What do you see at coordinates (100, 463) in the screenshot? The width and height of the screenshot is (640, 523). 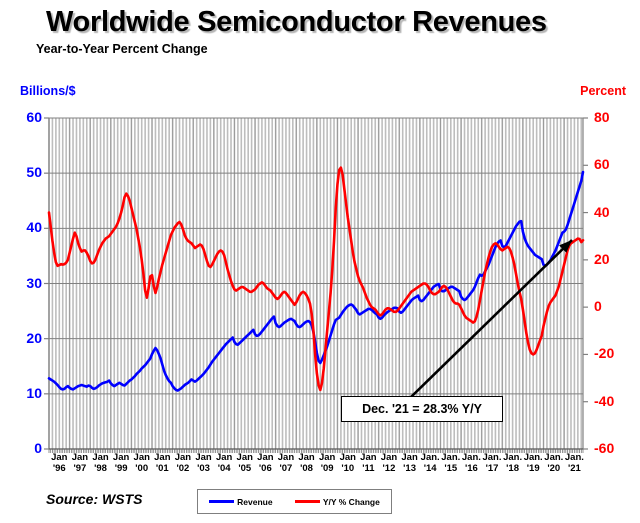 I see `x-tick-98: Jan '98` at bounding box center [100, 463].